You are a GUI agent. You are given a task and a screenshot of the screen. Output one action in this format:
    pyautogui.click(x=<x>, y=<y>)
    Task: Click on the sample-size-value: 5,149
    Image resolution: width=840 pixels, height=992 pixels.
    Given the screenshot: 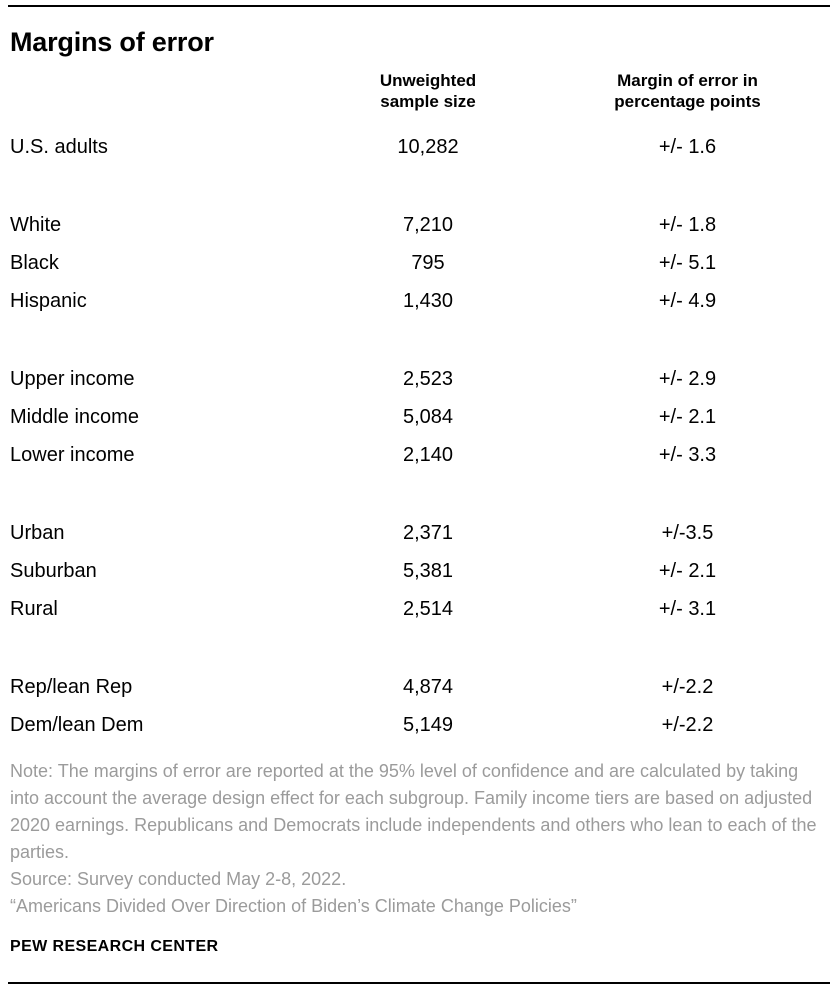 What is the action you would take?
    pyautogui.click(x=428, y=724)
    